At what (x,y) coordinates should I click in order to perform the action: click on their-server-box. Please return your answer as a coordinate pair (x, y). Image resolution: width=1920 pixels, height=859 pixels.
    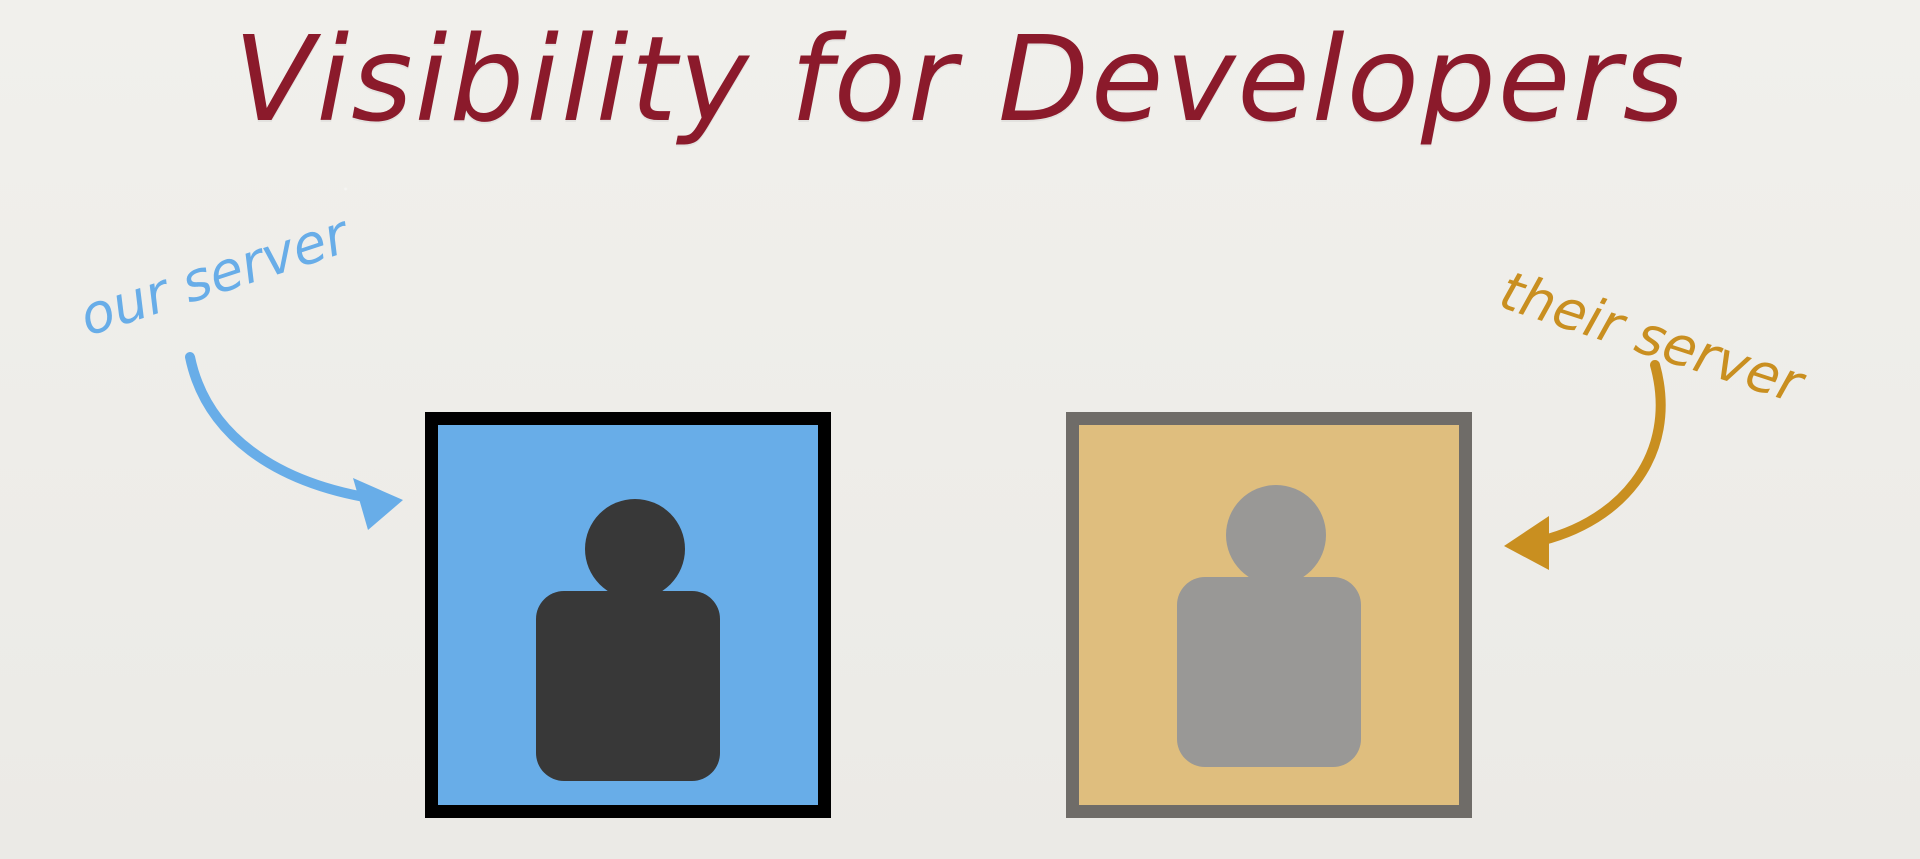
    Looking at the image, I should click on (1269, 615).